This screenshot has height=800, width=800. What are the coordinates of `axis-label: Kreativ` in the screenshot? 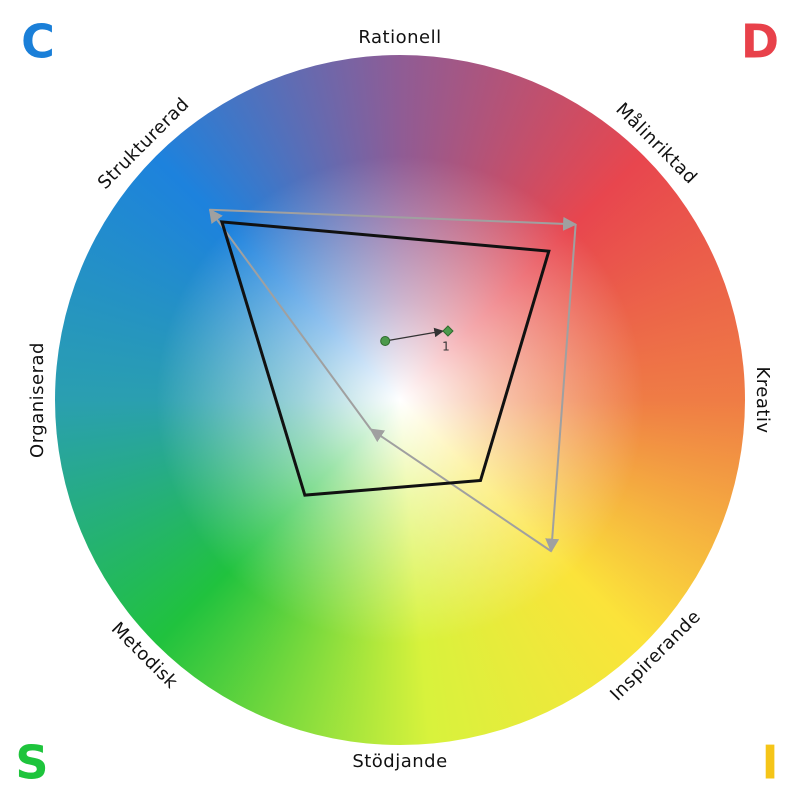 It's located at (762, 399).